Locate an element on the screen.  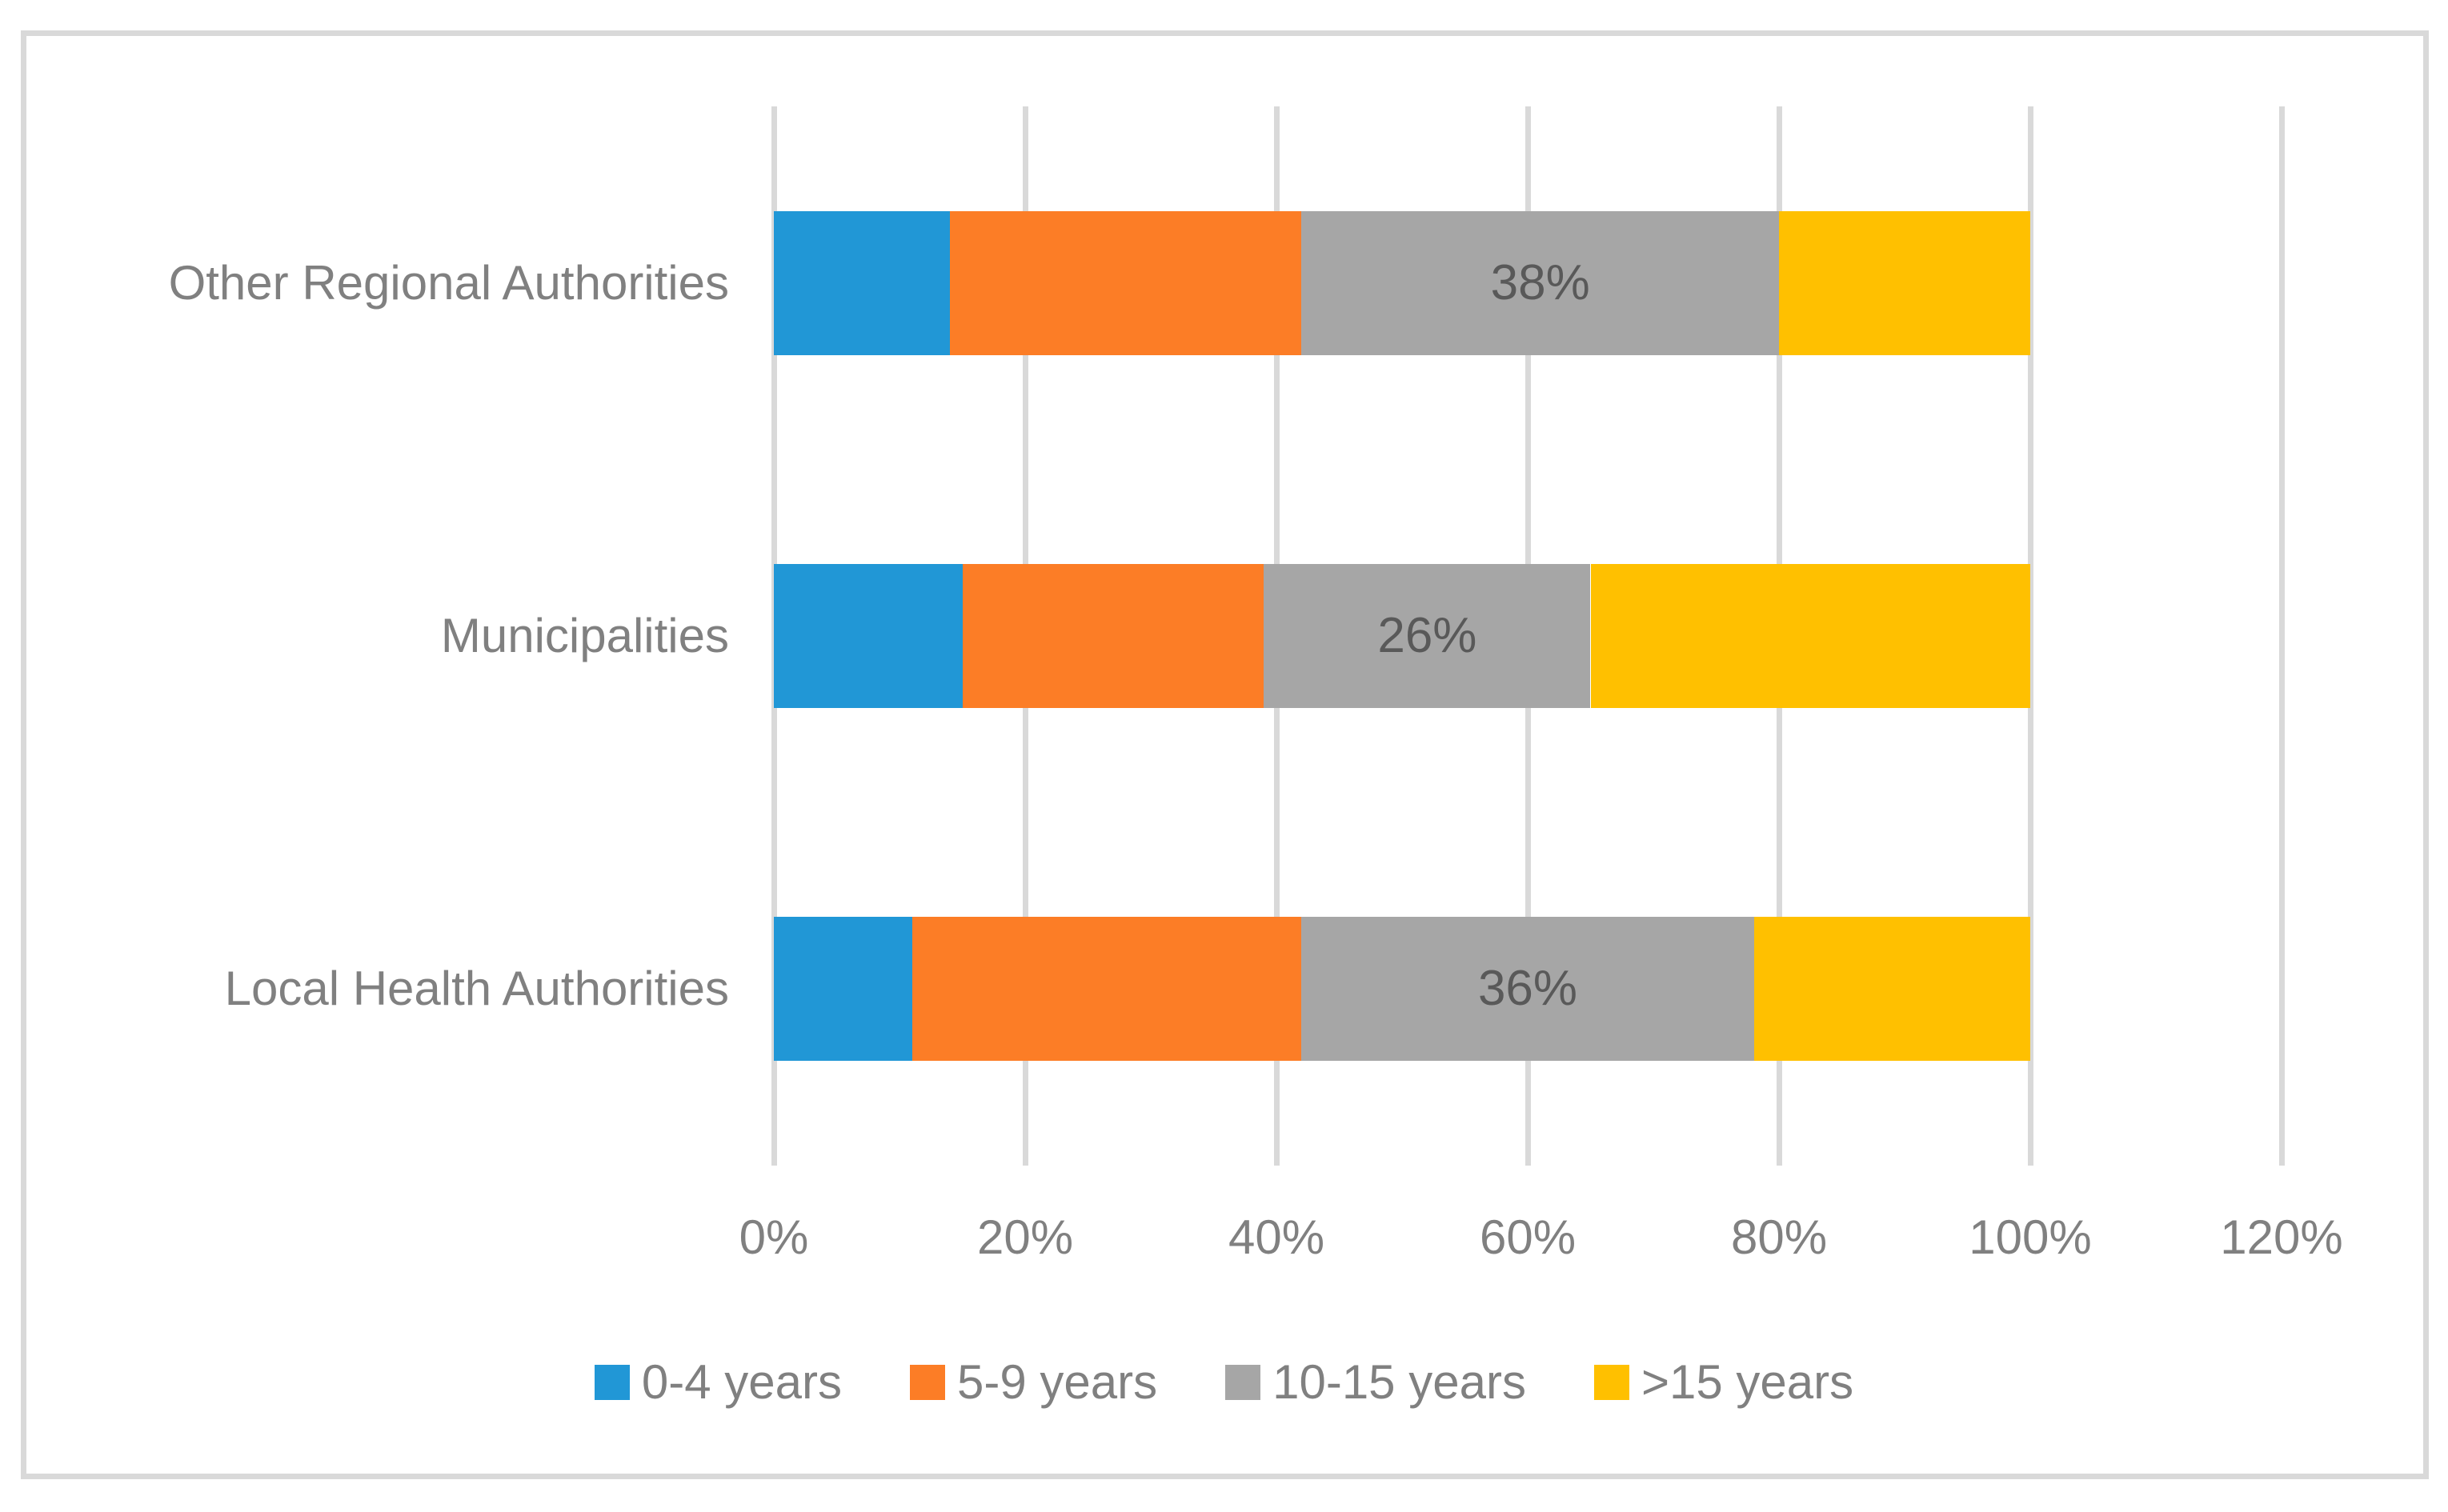
data-label-cat1: 26% is located at coordinates (1427, 635).